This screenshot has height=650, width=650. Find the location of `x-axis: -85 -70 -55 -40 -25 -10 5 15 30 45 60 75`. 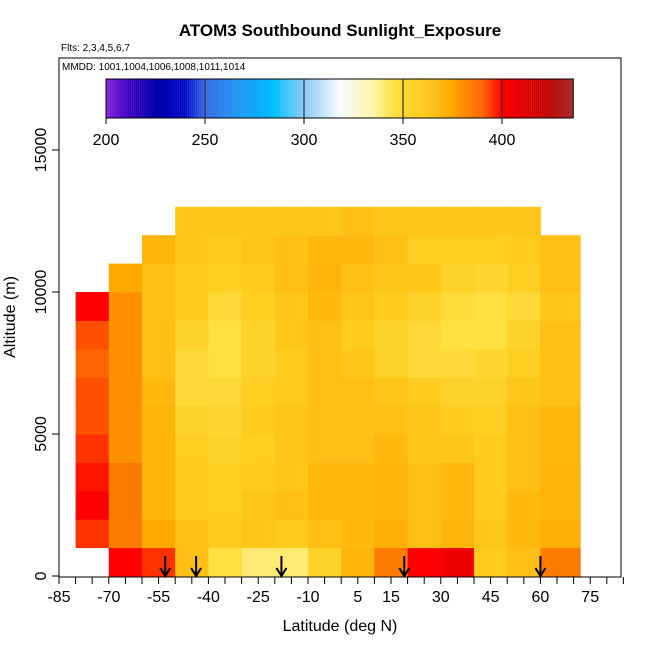

x-axis: -85 -70 -55 -40 -25 -10 5 15 30 45 60 75 is located at coordinates (335, 591).